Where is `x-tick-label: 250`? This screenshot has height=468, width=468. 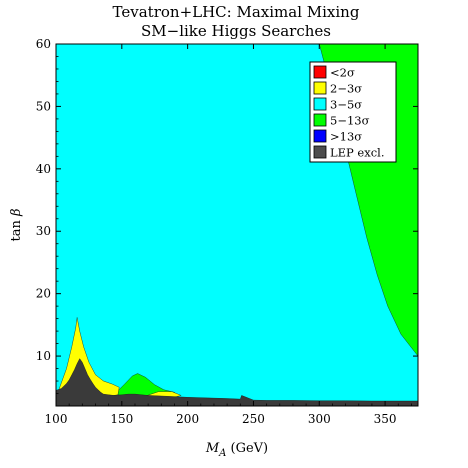 x-tick-label: 250 is located at coordinates (253, 419).